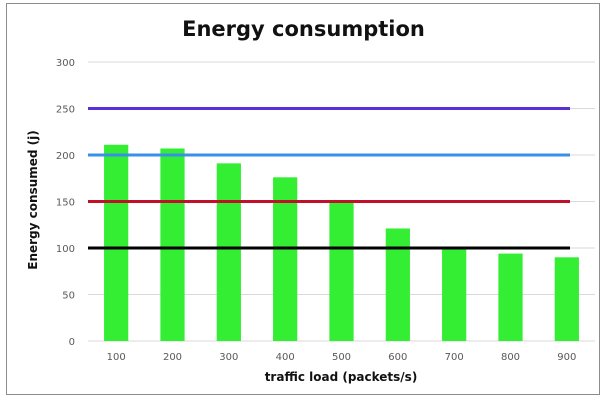  What do you see at coordinates (566, 357) in the screenshot?
I see `x-tick-label: 900` at bounding box center [566, 357].